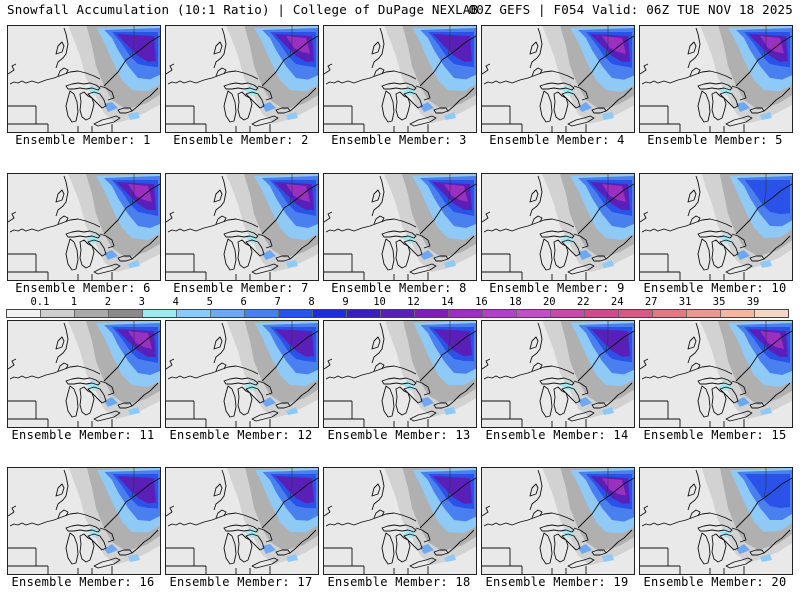 The height and width of the screenshot is (600, 800). Describe the element at coordinates (447, 302) in the screenshot. I see `colorbar-tick-label: 14` at that location.